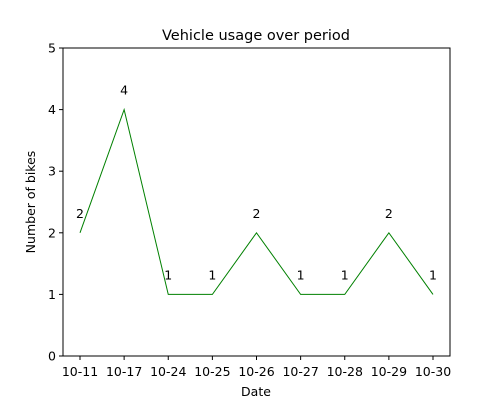  What do you see at coordinates (256, 36) in the screenshot?
I see `chart-title: Vehicle usage over period` at bounding box center [256, 36].